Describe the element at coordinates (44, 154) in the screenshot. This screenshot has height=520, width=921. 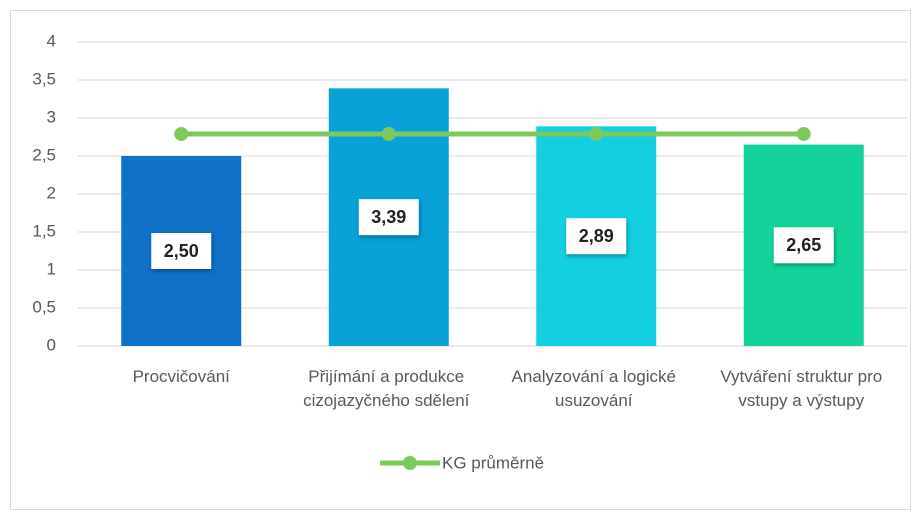
I see `y-tick-label: 2,5` at that location.